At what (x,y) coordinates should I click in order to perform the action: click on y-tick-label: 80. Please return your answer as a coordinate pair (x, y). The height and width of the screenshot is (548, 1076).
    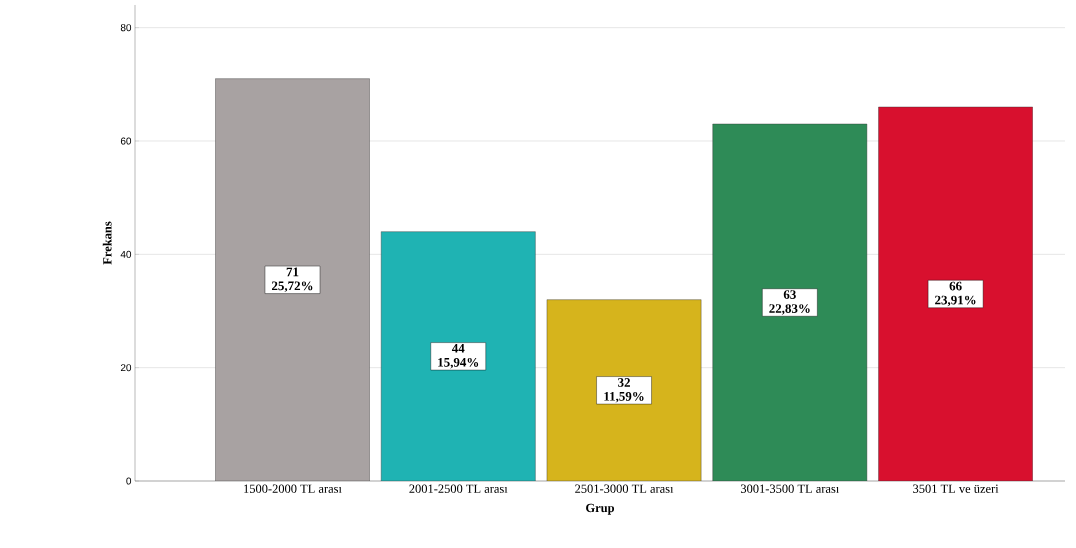
    Looking at the image, I should click on (126, 28).